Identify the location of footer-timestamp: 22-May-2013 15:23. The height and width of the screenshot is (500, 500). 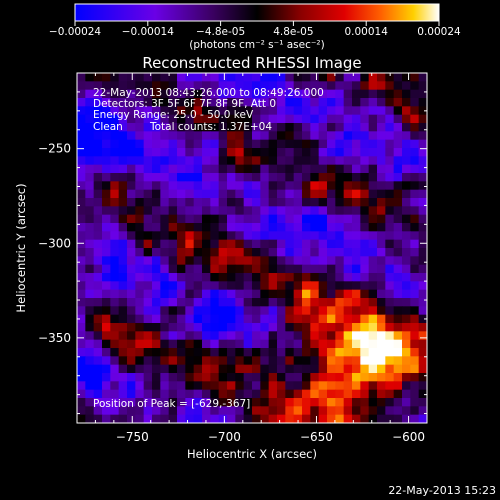
(442, 490).